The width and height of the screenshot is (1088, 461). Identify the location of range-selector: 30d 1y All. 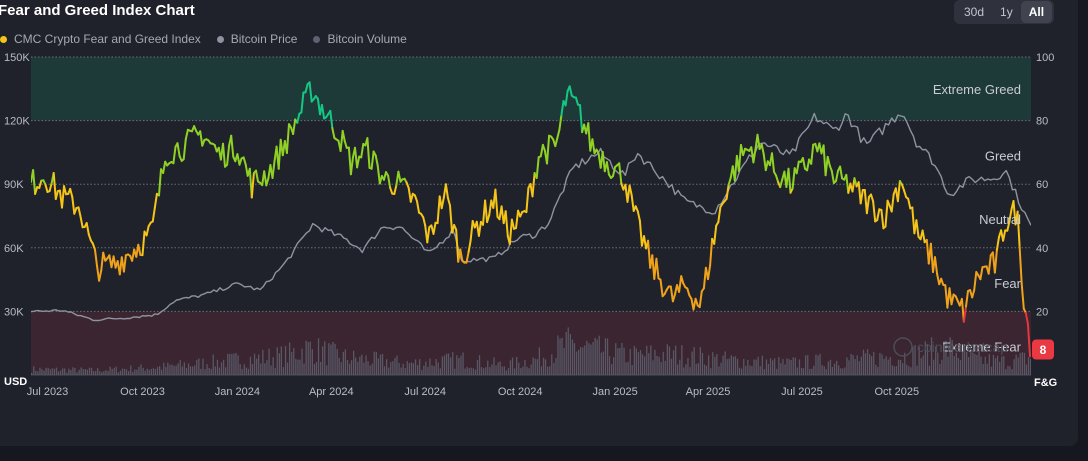
(1004, 12).